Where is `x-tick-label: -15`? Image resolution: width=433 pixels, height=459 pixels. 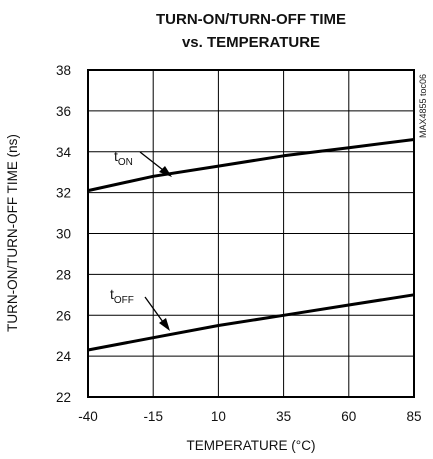
x-tick-label: -15 is located at coordinates (153, 416).